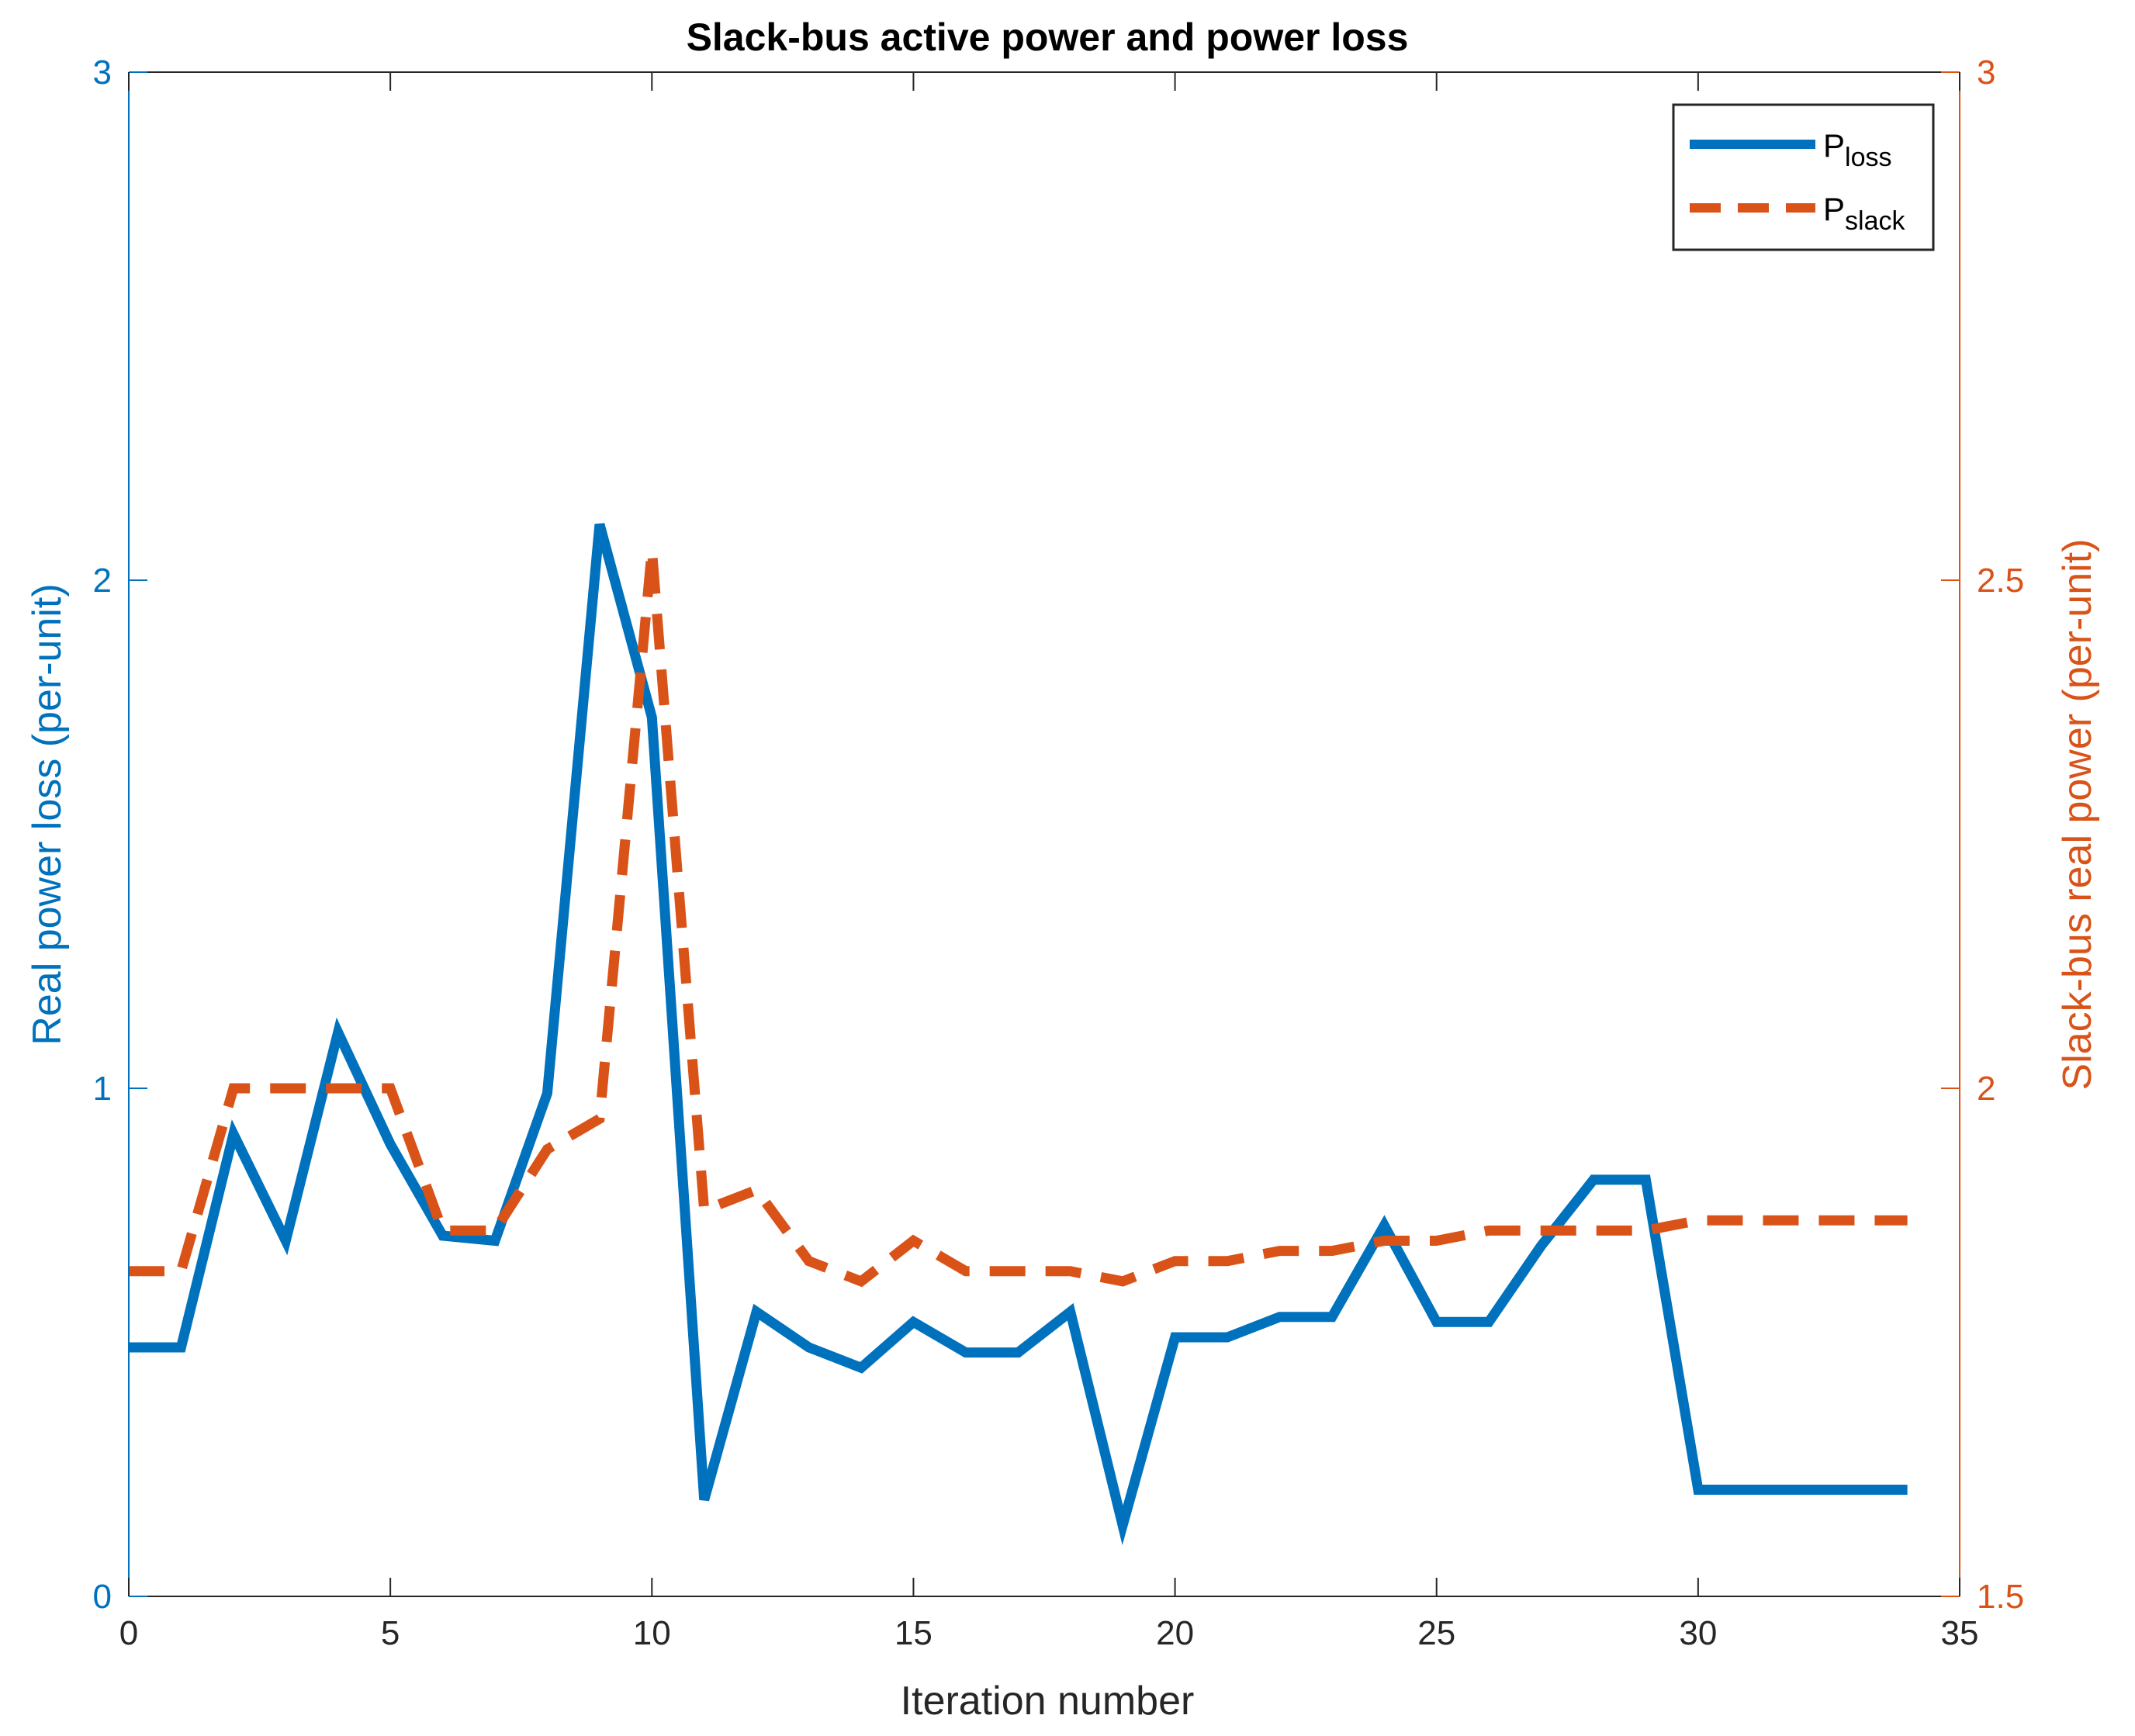 This screenshot has width=2135, height=1736. Describe the element at coordinates (1986, 73) in the screenshot. I see `right-y-tick-label: 3` at that location.